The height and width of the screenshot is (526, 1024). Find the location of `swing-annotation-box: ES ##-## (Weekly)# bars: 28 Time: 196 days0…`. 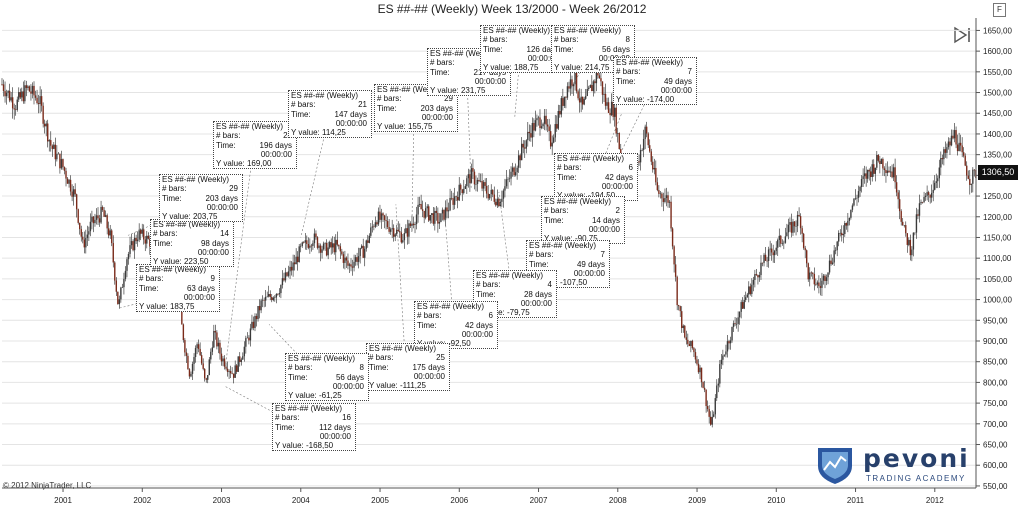

swing-annotation-box: ES ##-## (Weekly)# bars: 28 Time: 196 days0… is located at coordinates (255, 145).